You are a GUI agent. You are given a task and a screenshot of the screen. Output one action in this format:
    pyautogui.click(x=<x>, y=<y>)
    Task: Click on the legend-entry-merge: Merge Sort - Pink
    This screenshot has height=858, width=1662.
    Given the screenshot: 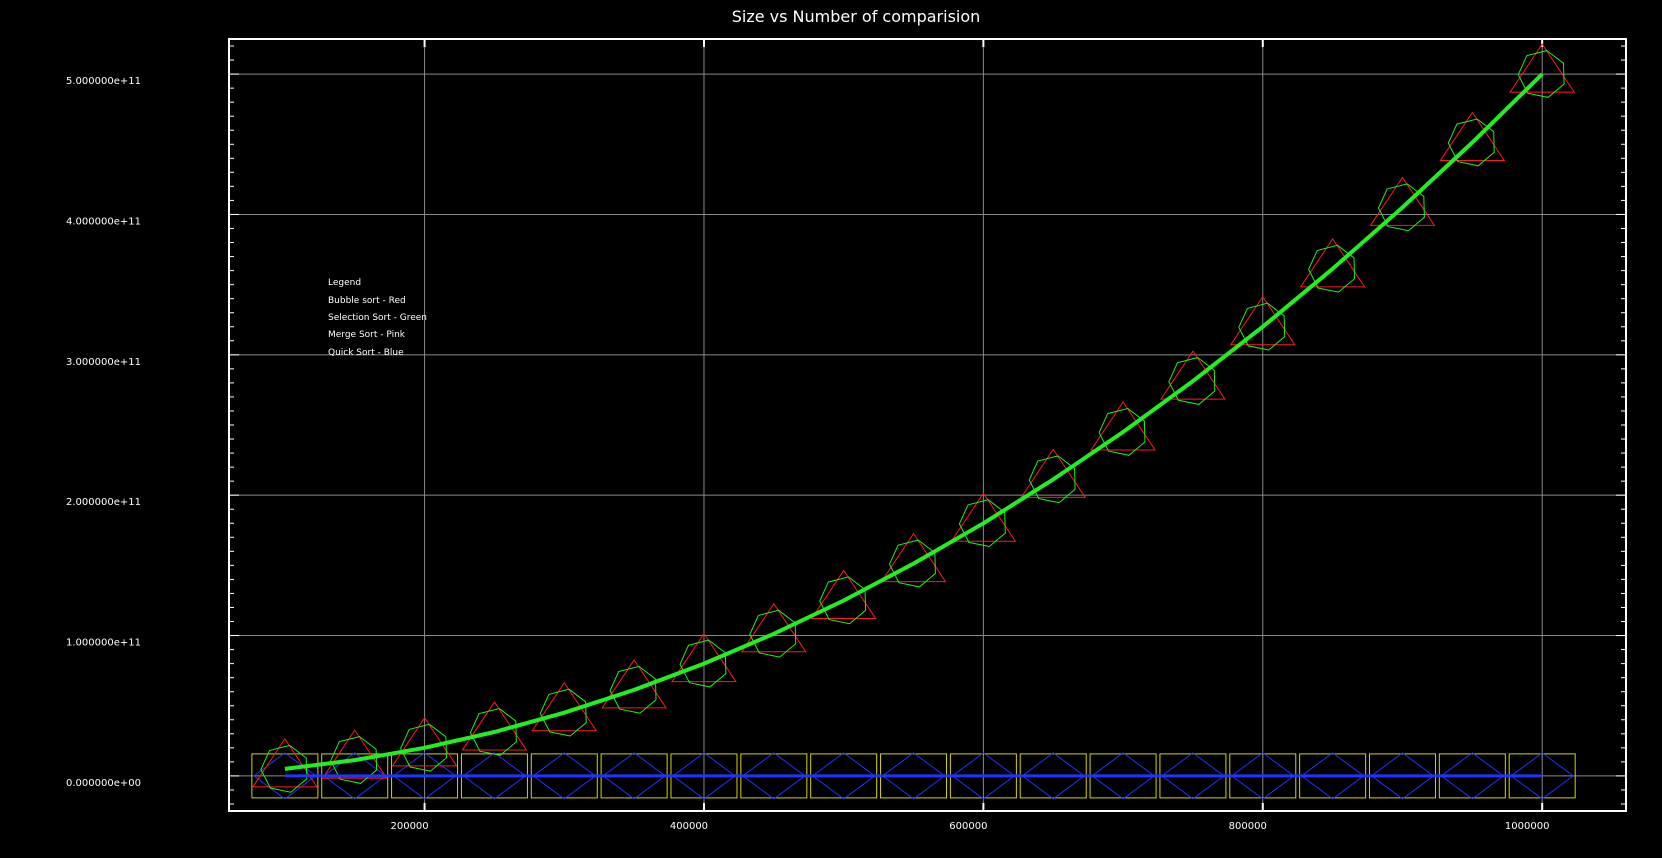 What is the action you would take?
    pyautogui.click(x=367, y=335)
    